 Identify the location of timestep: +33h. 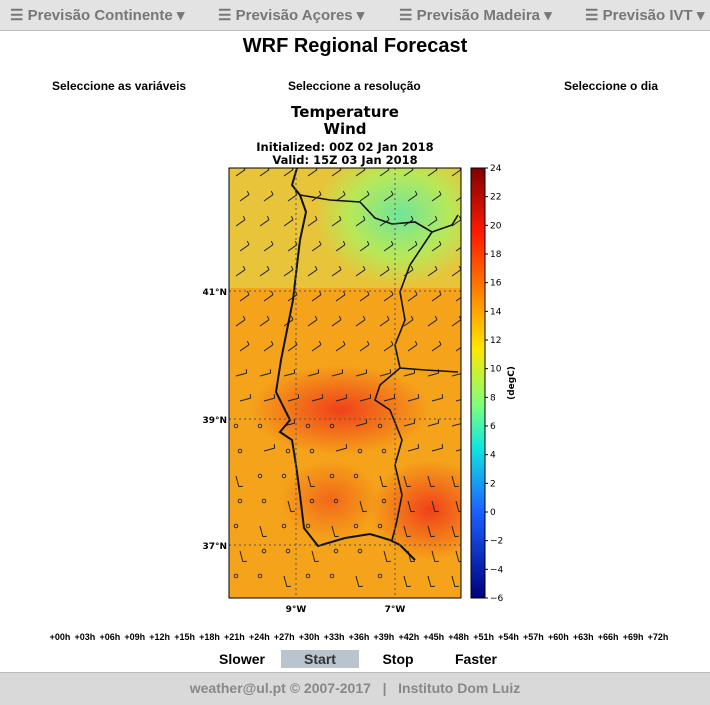
(334, 637).